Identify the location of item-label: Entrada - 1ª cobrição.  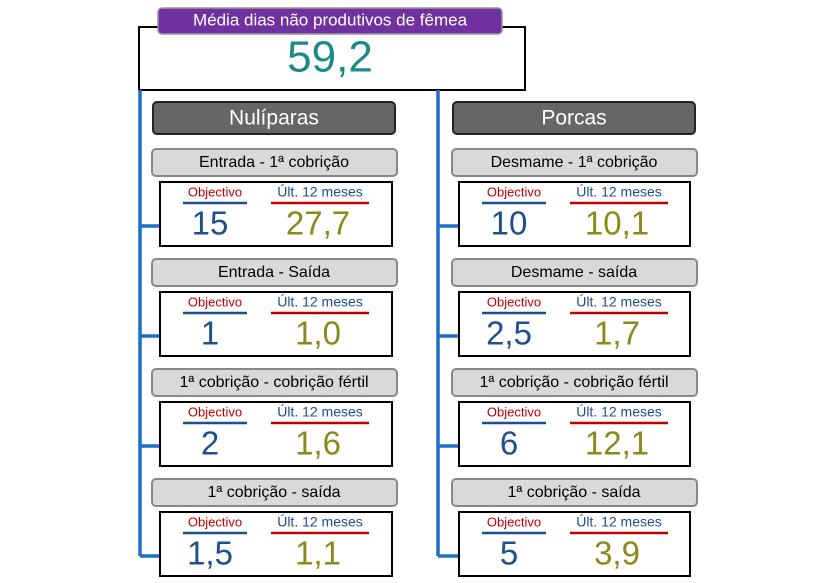
(274, 162).